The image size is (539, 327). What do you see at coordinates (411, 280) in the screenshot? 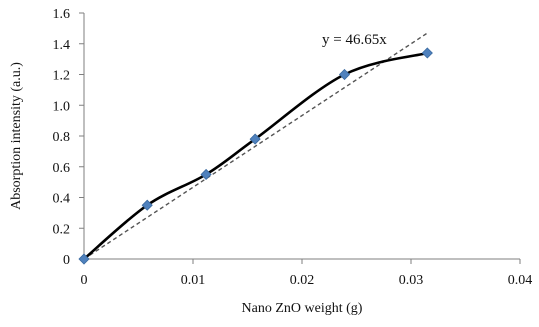
I see `x-tick-label: 0.03` at bounding box center [411, 280].